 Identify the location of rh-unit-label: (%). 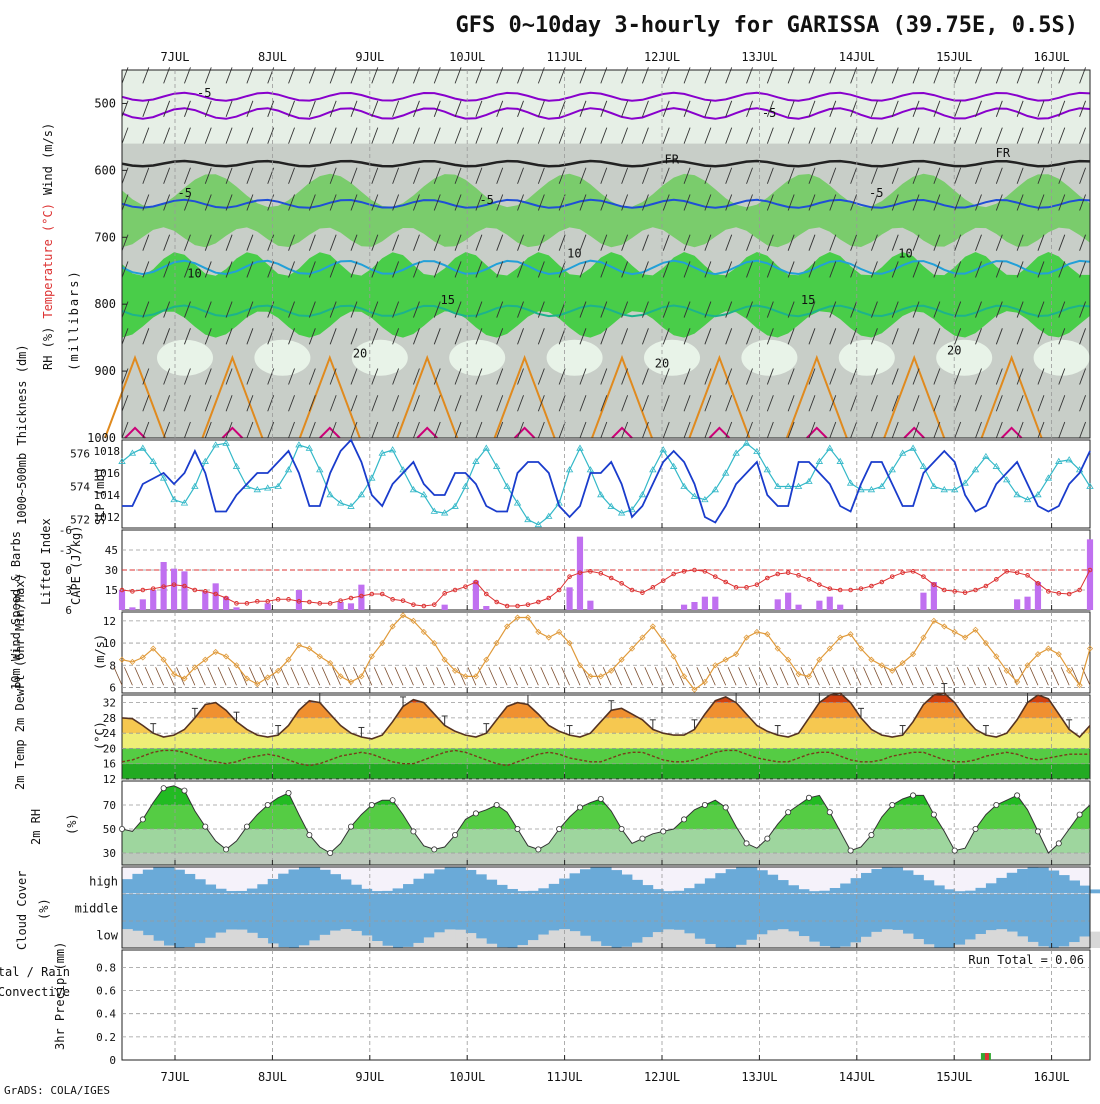
(72, 824).